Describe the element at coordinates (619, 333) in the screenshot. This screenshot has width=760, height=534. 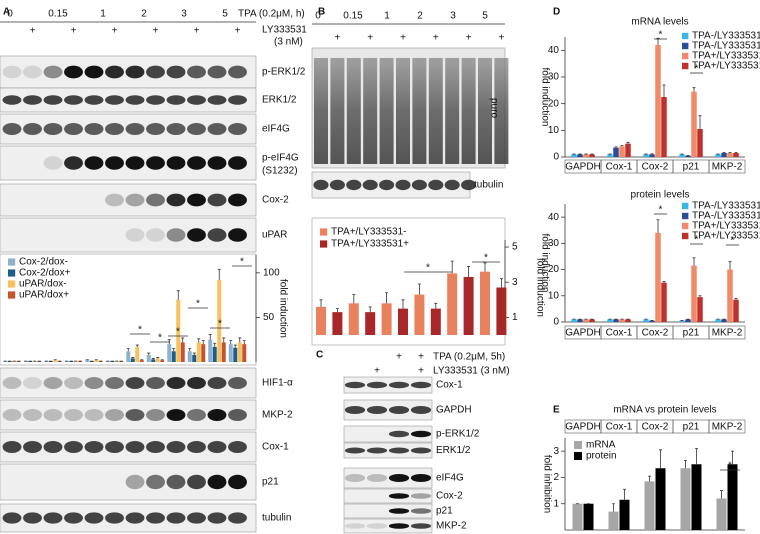
I see `x-tick-label: Cox-1` at that location.